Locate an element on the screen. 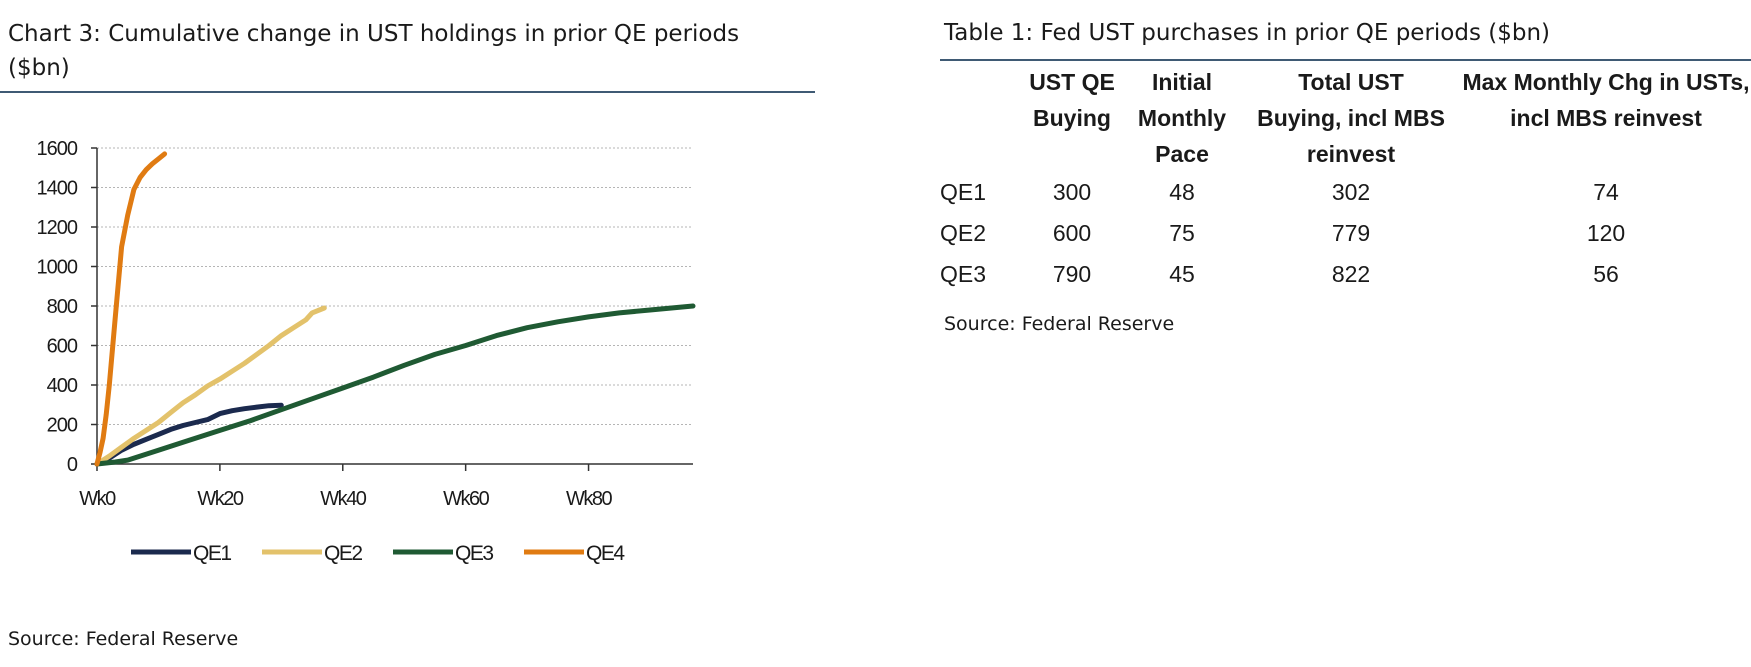  x-tick-label: Wk0 is located at coordinates (97, 499).